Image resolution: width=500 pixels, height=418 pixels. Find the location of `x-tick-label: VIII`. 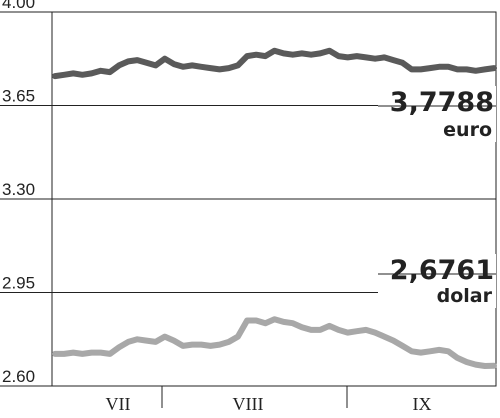

x-tick-label: VIII is located at coordinates (248, 404).